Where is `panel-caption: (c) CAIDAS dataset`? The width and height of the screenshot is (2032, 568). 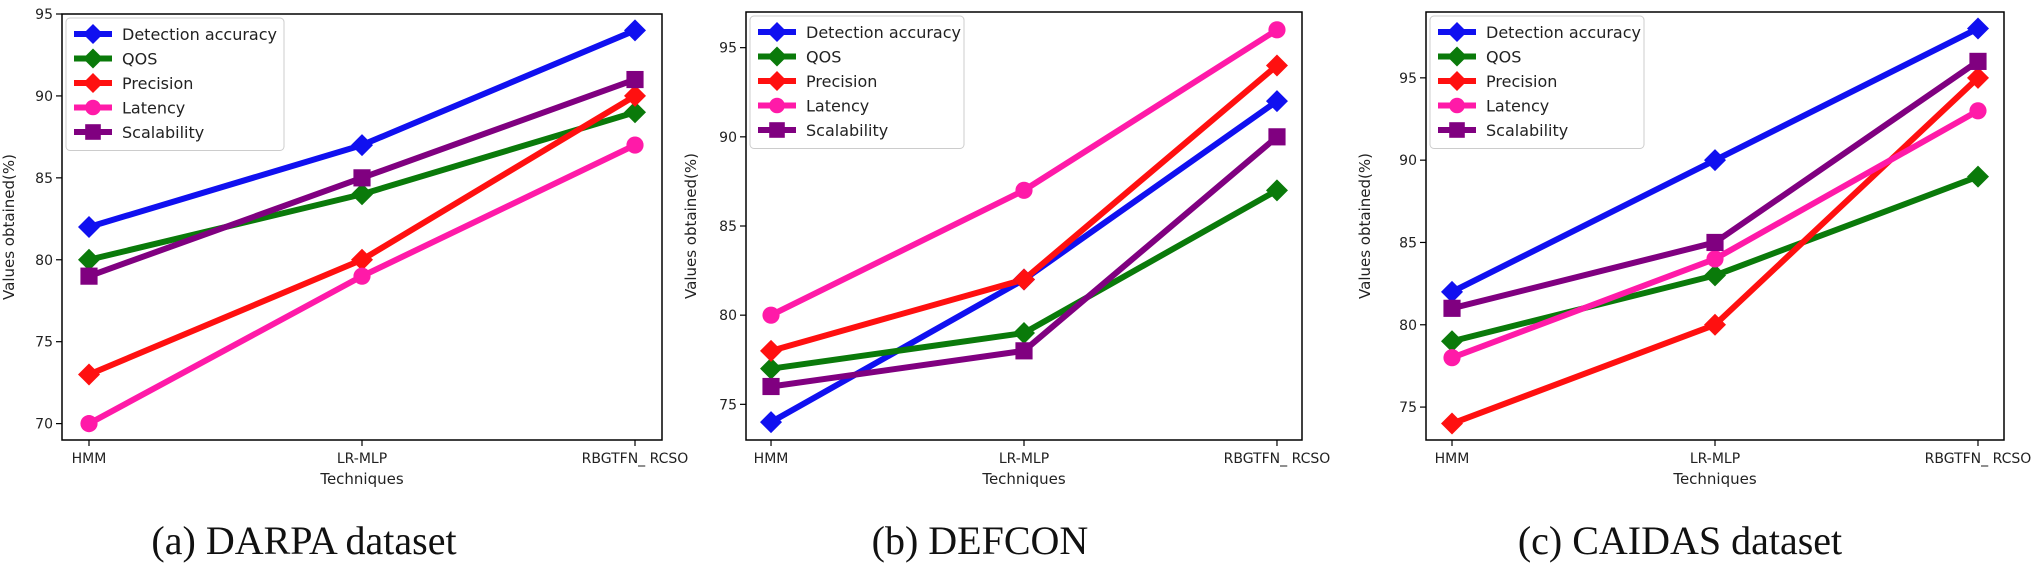
panel-caption: (c) CAIDAS dataset is located at coordinates (1680, 540).